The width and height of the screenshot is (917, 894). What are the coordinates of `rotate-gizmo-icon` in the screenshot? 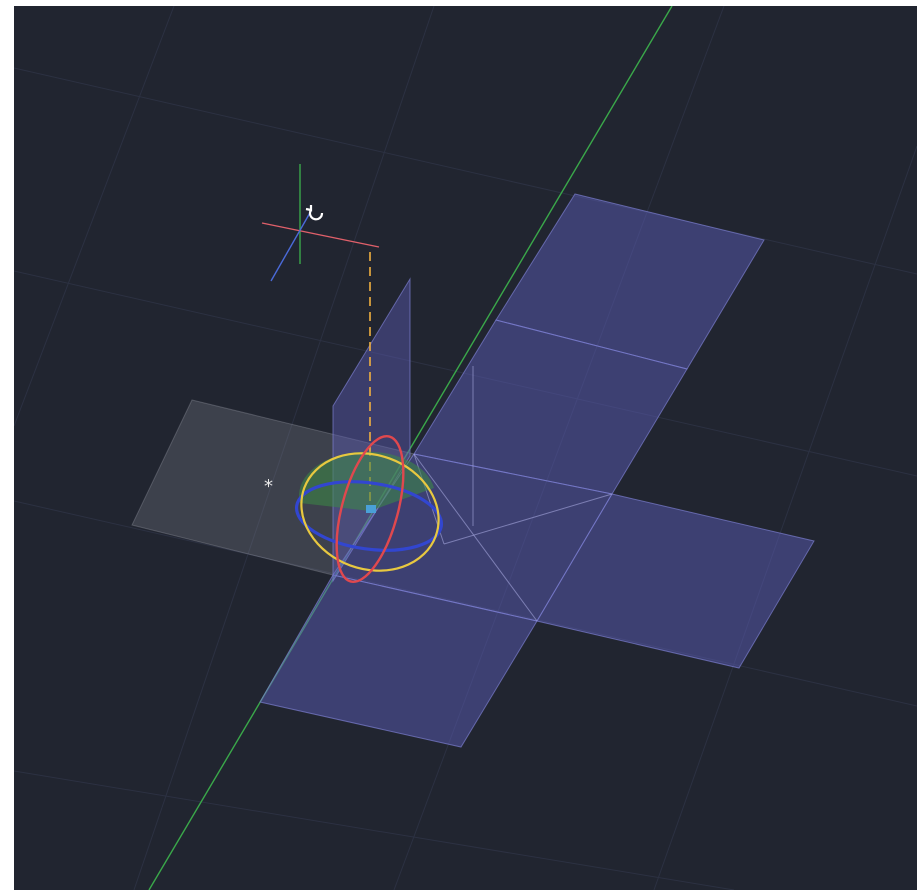 It's located at (370, 509).